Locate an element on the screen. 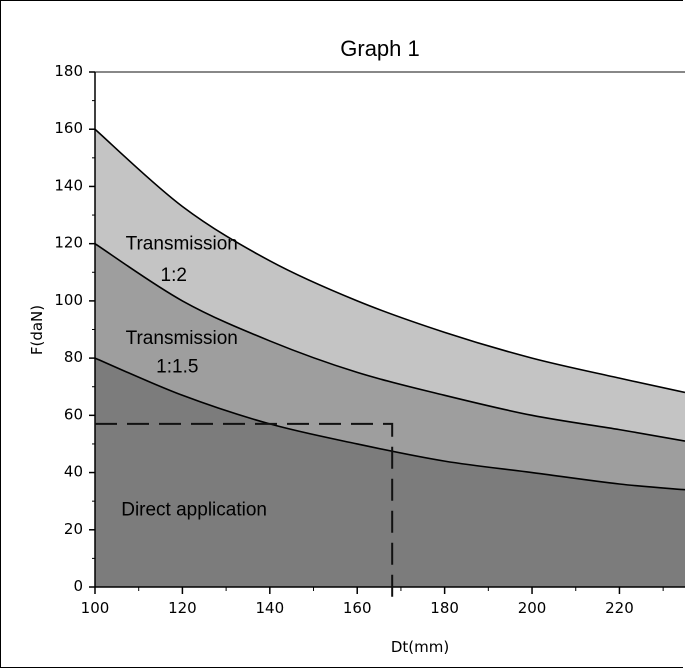  y-tick-label: 100 is located at coordinates (68, 300).